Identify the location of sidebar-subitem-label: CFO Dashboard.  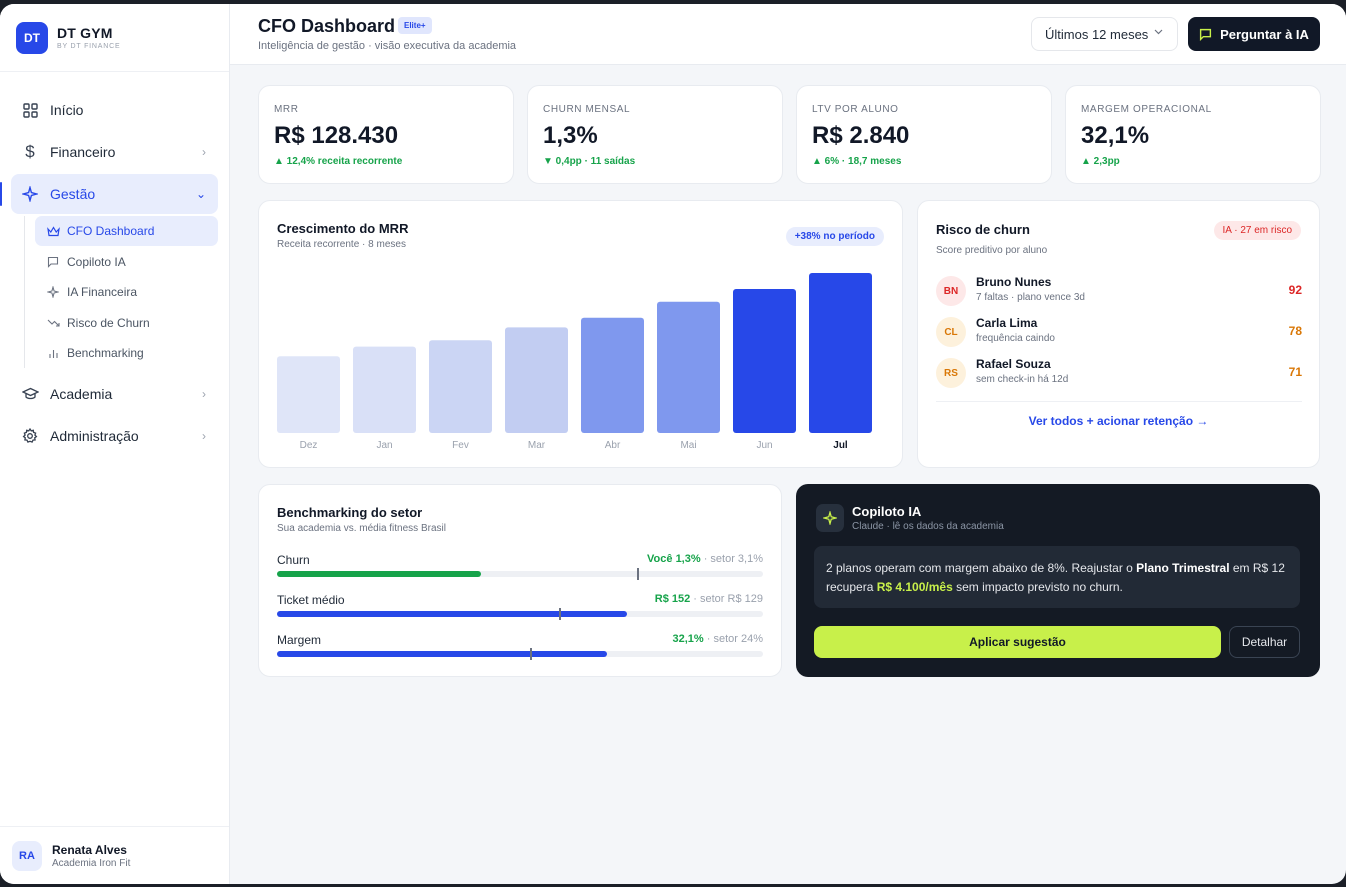
(111, 231).